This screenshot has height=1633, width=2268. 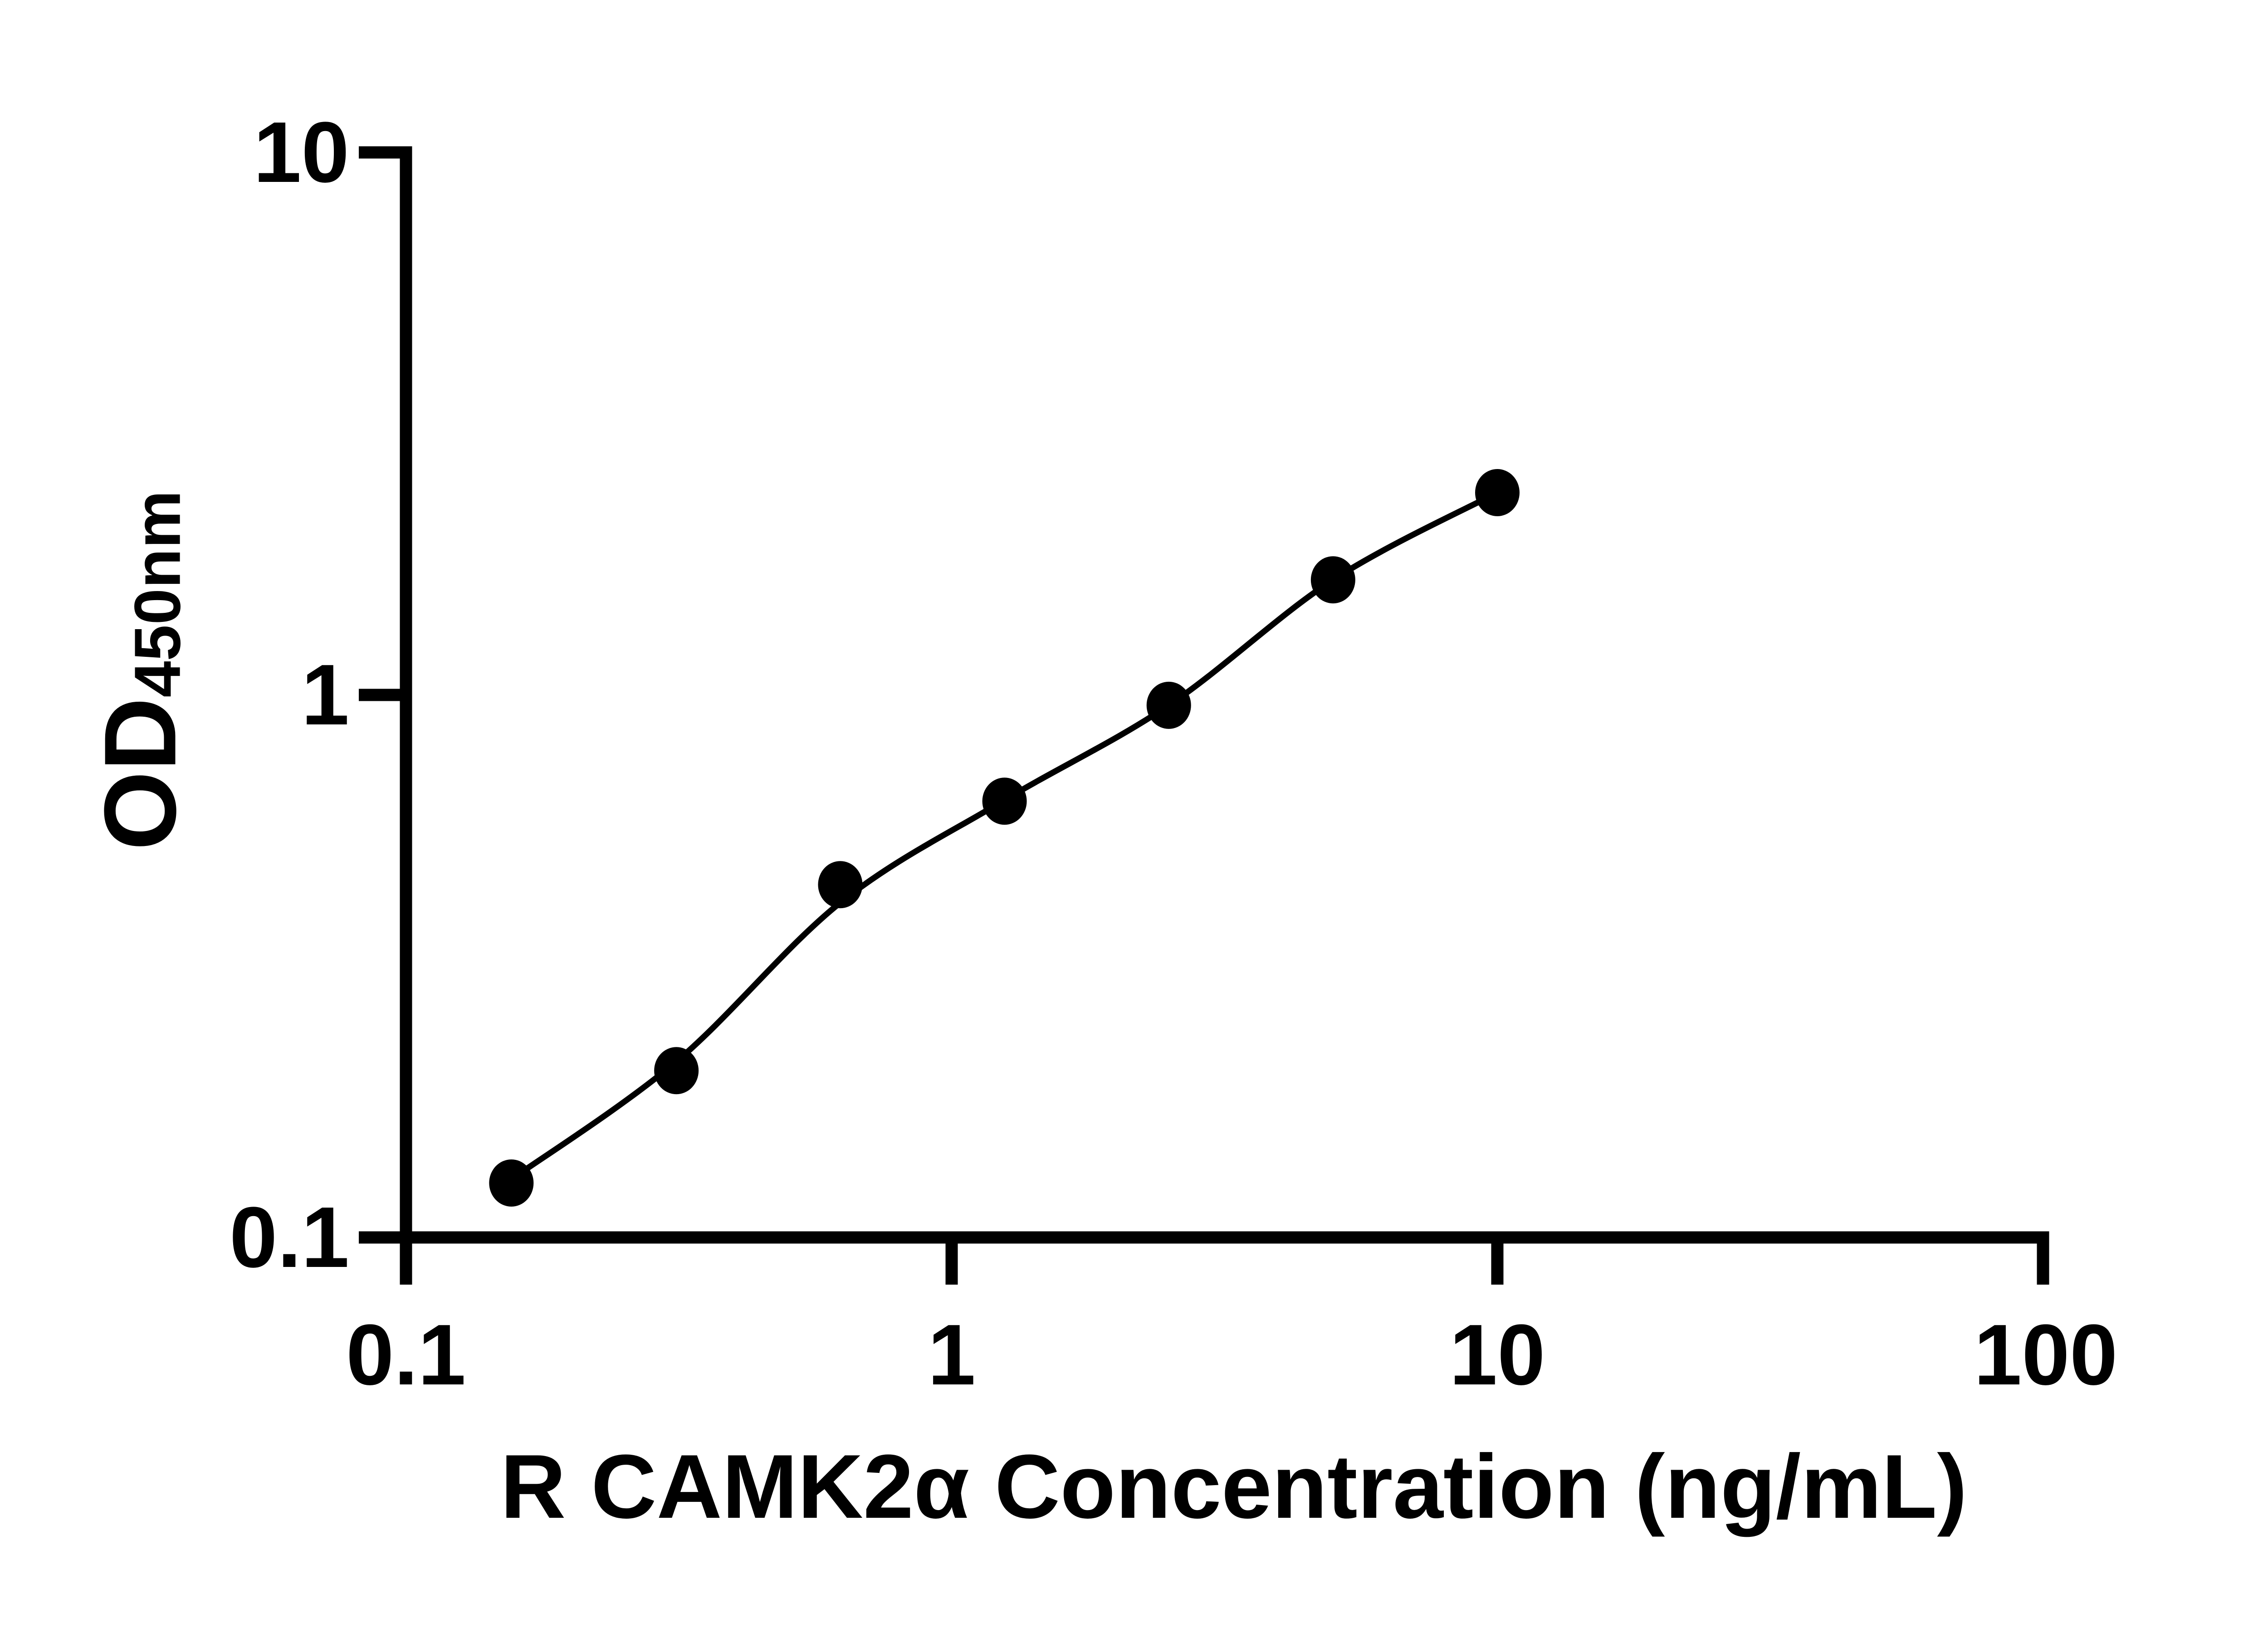 I want to click on y-tick-label-10: 10, so click(x=301, y=152).